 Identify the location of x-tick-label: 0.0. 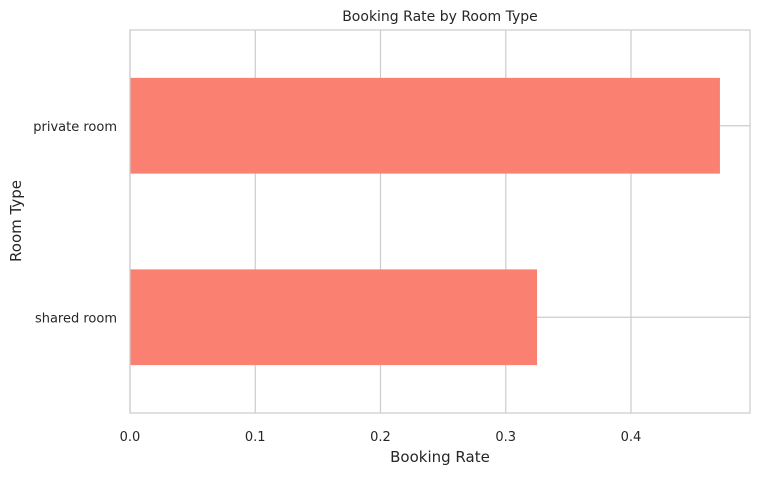
(130, 437).